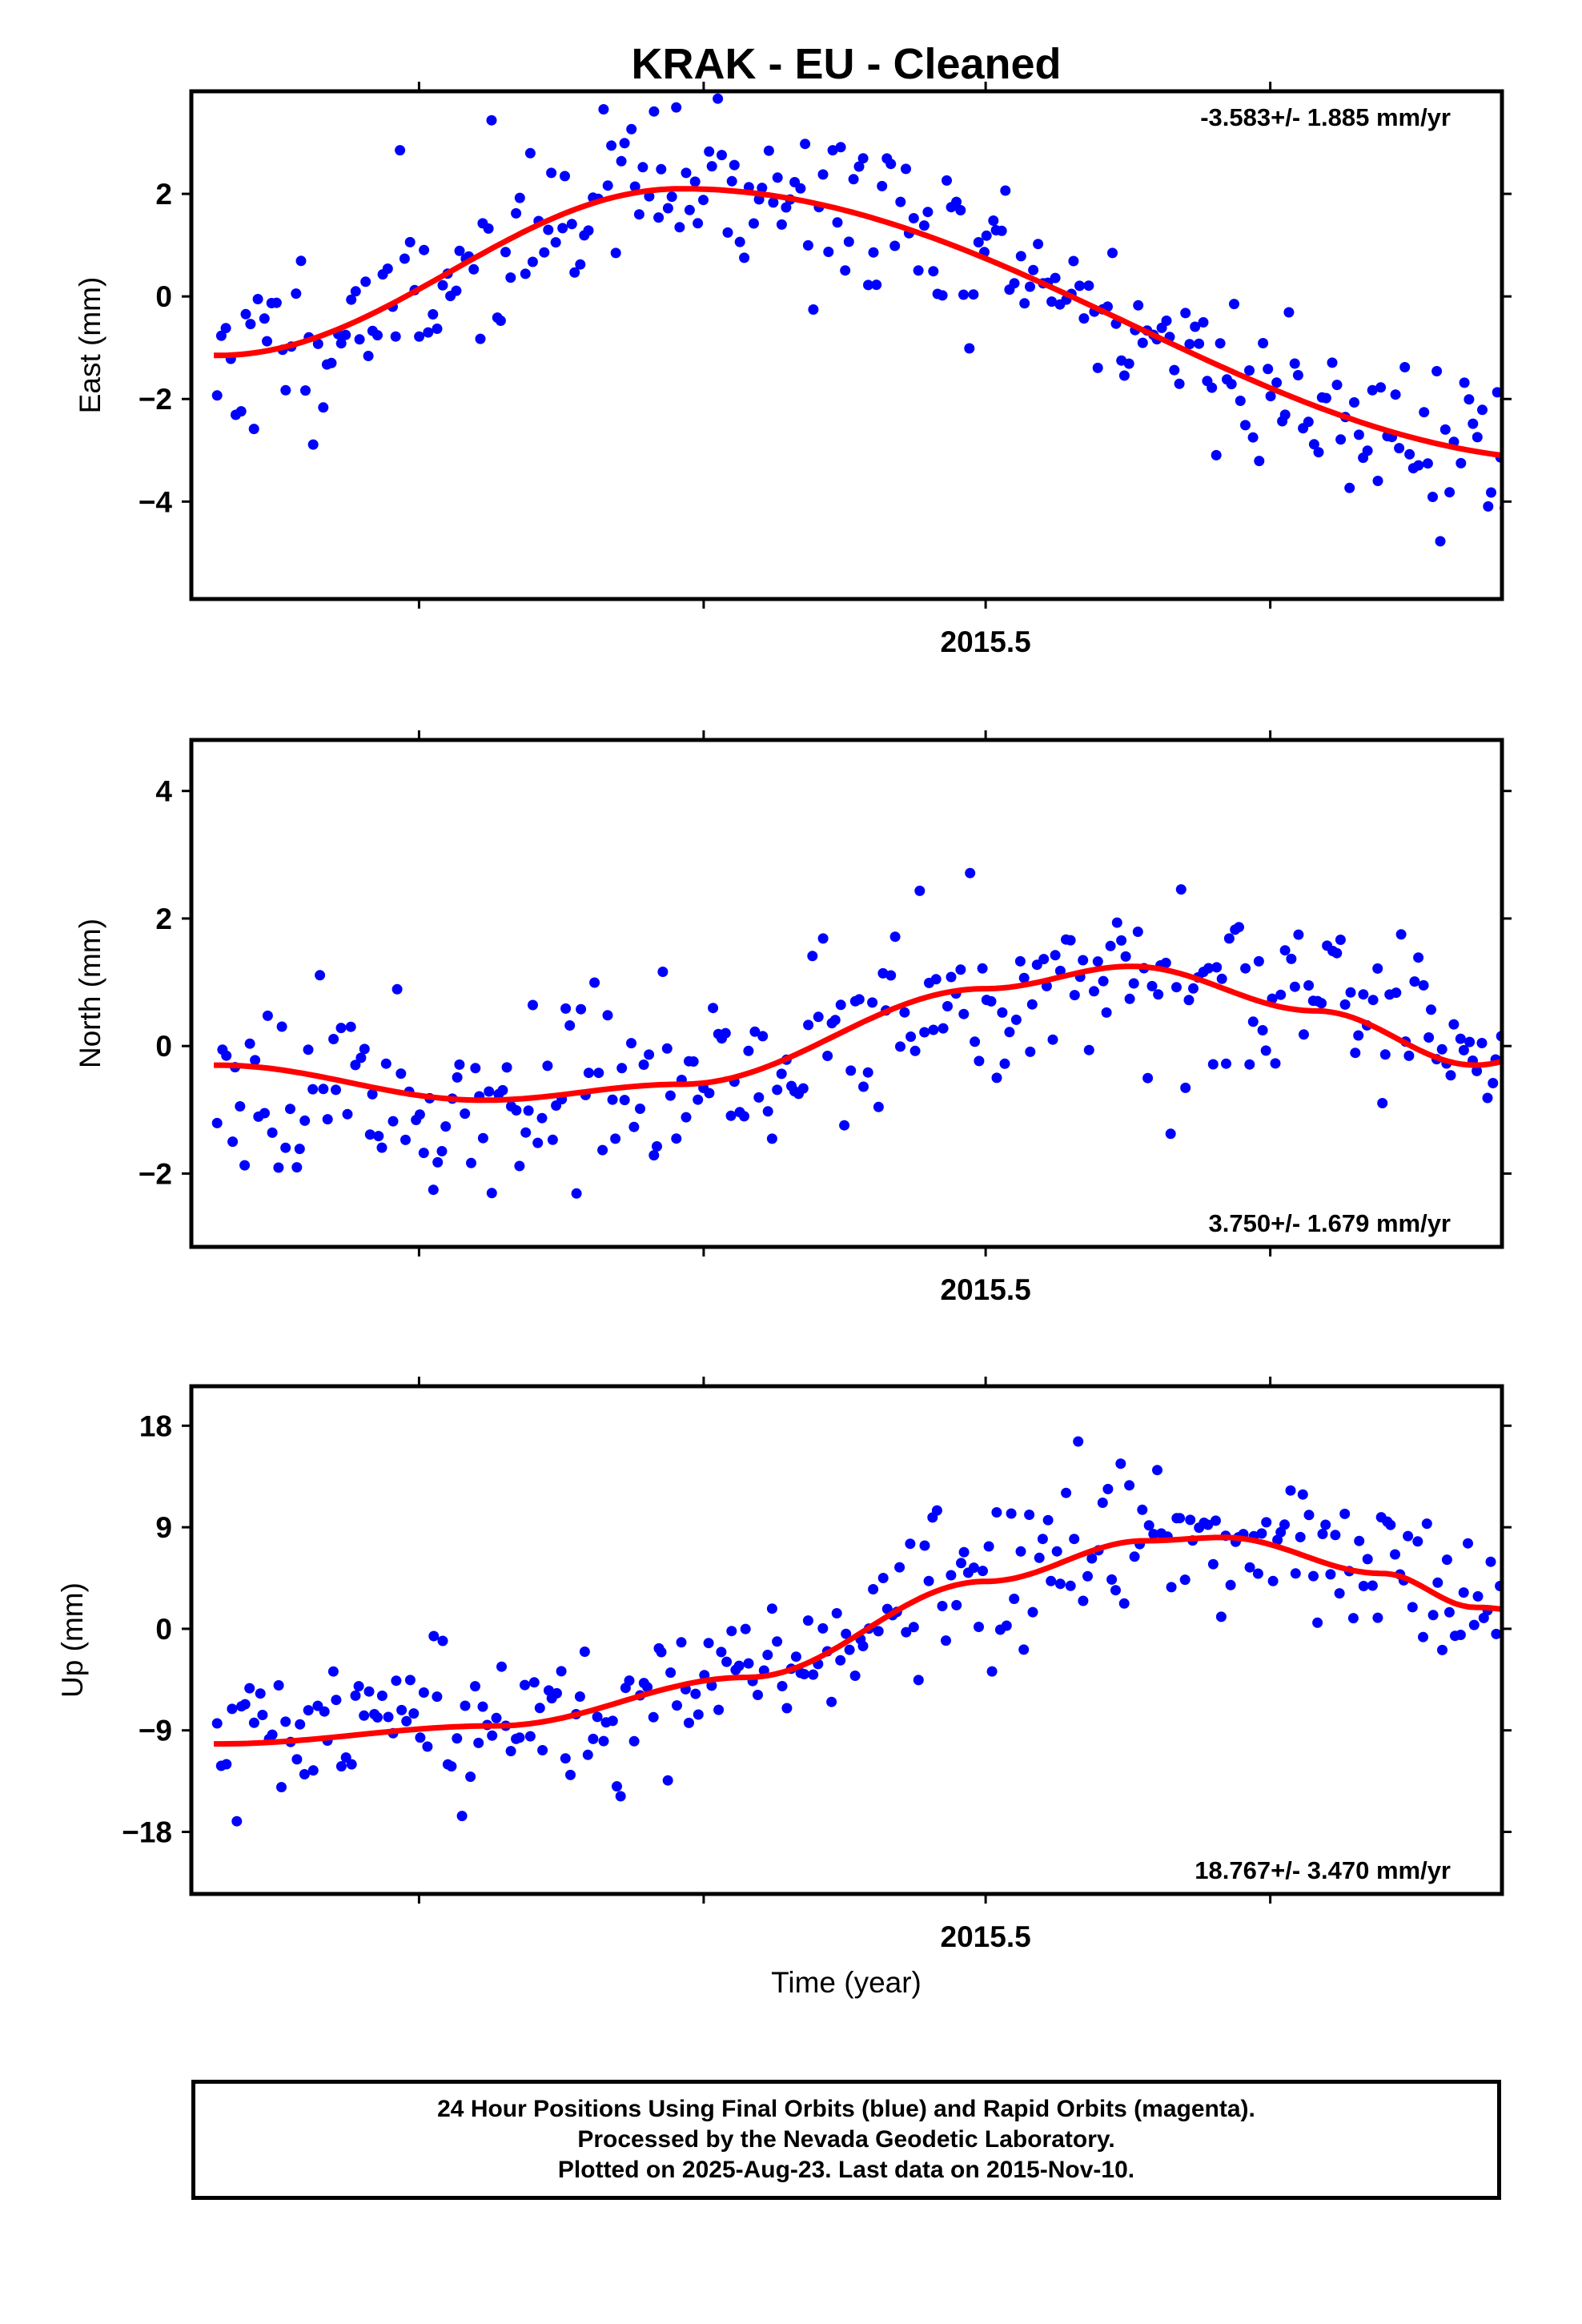 This screenshot has width=1582, height=2324. What do you see at coordinates (1326, 117) in the screenshot?
I see `rate-label: -3.583+/- 1.885 mm/yr` at bounding box center [1326, 117].